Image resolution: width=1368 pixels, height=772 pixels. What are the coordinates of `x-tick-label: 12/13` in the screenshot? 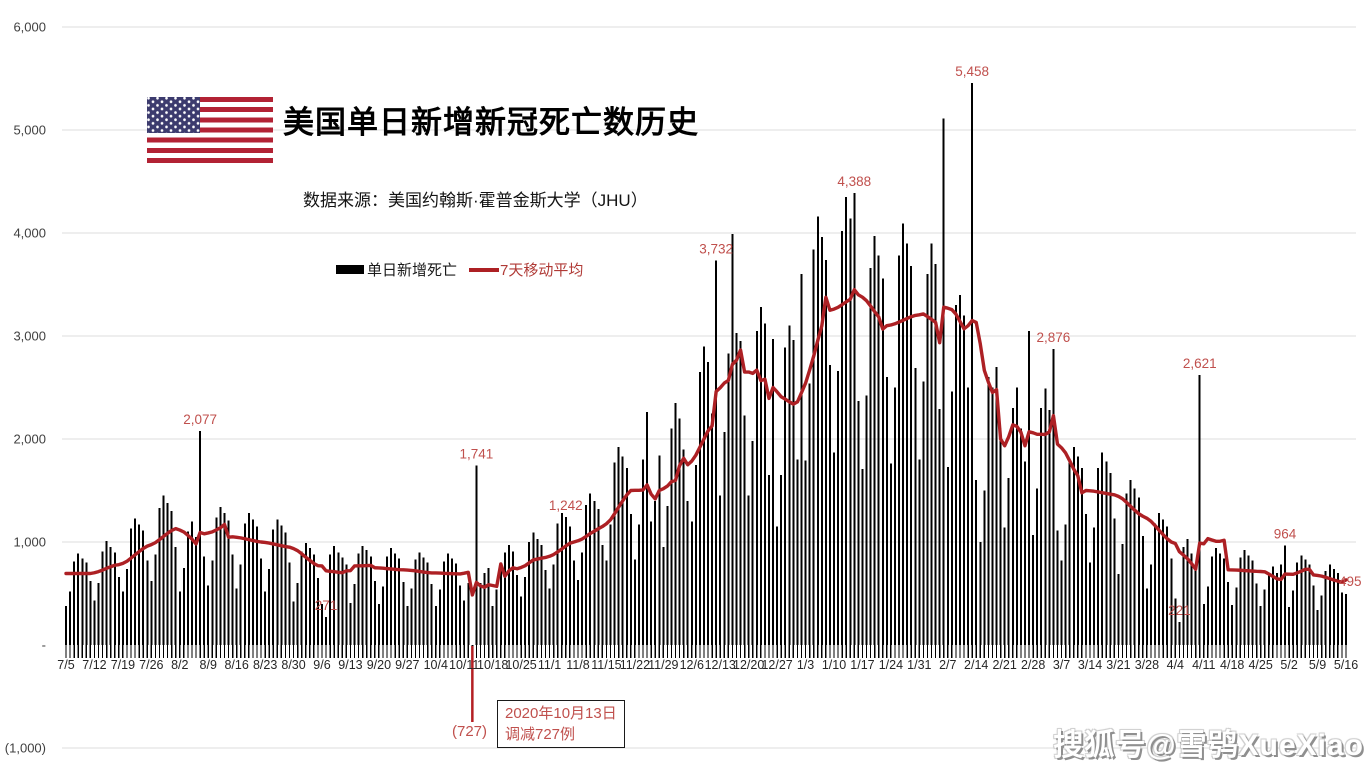 It's located at (720, 665).